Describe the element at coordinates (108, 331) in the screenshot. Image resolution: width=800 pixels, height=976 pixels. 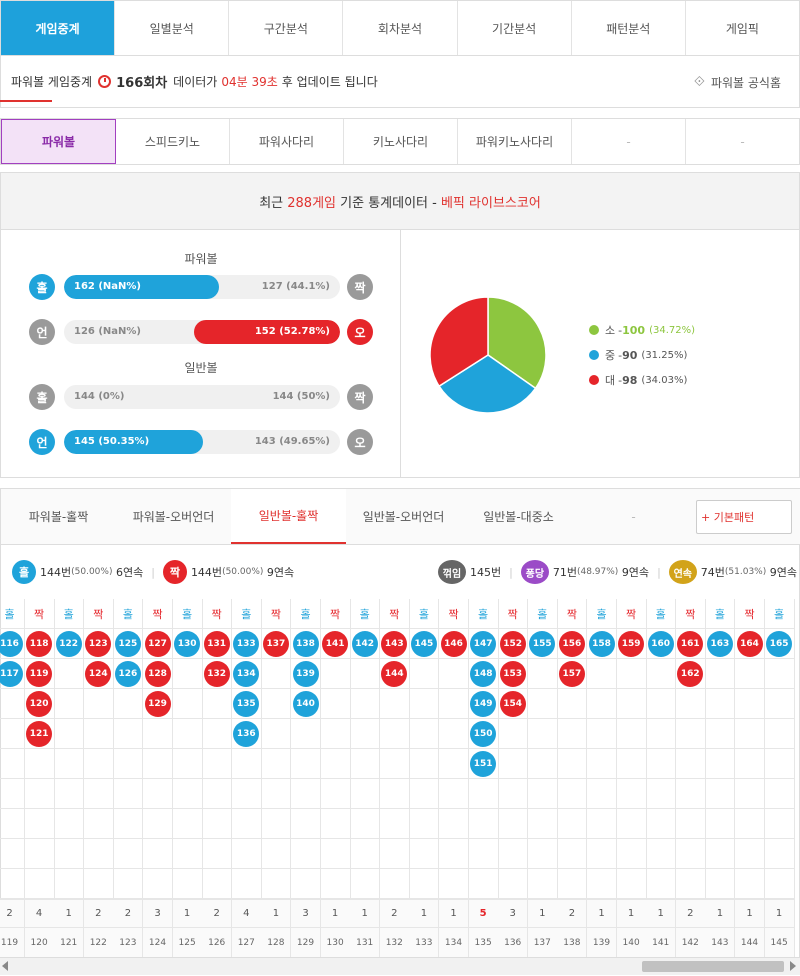
I see `left-ratio-label: 126 (NaN%)` at that location.